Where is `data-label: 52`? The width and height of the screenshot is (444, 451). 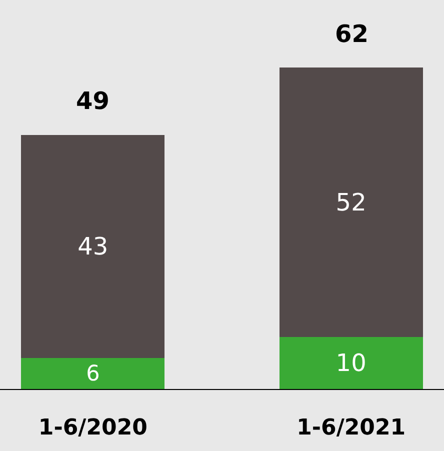
data-label: 52 is located at coordinates (351, 202).